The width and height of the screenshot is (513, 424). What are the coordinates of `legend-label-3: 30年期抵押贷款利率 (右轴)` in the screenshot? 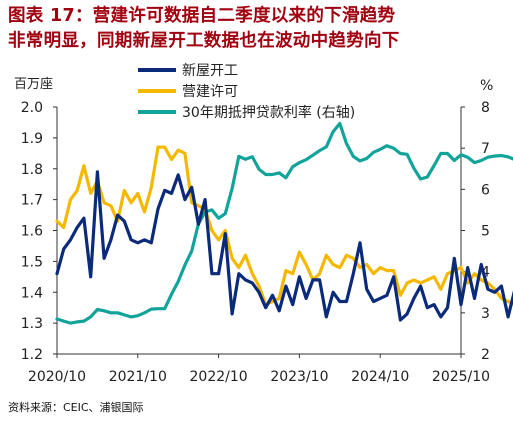 It's located at (268, 112).